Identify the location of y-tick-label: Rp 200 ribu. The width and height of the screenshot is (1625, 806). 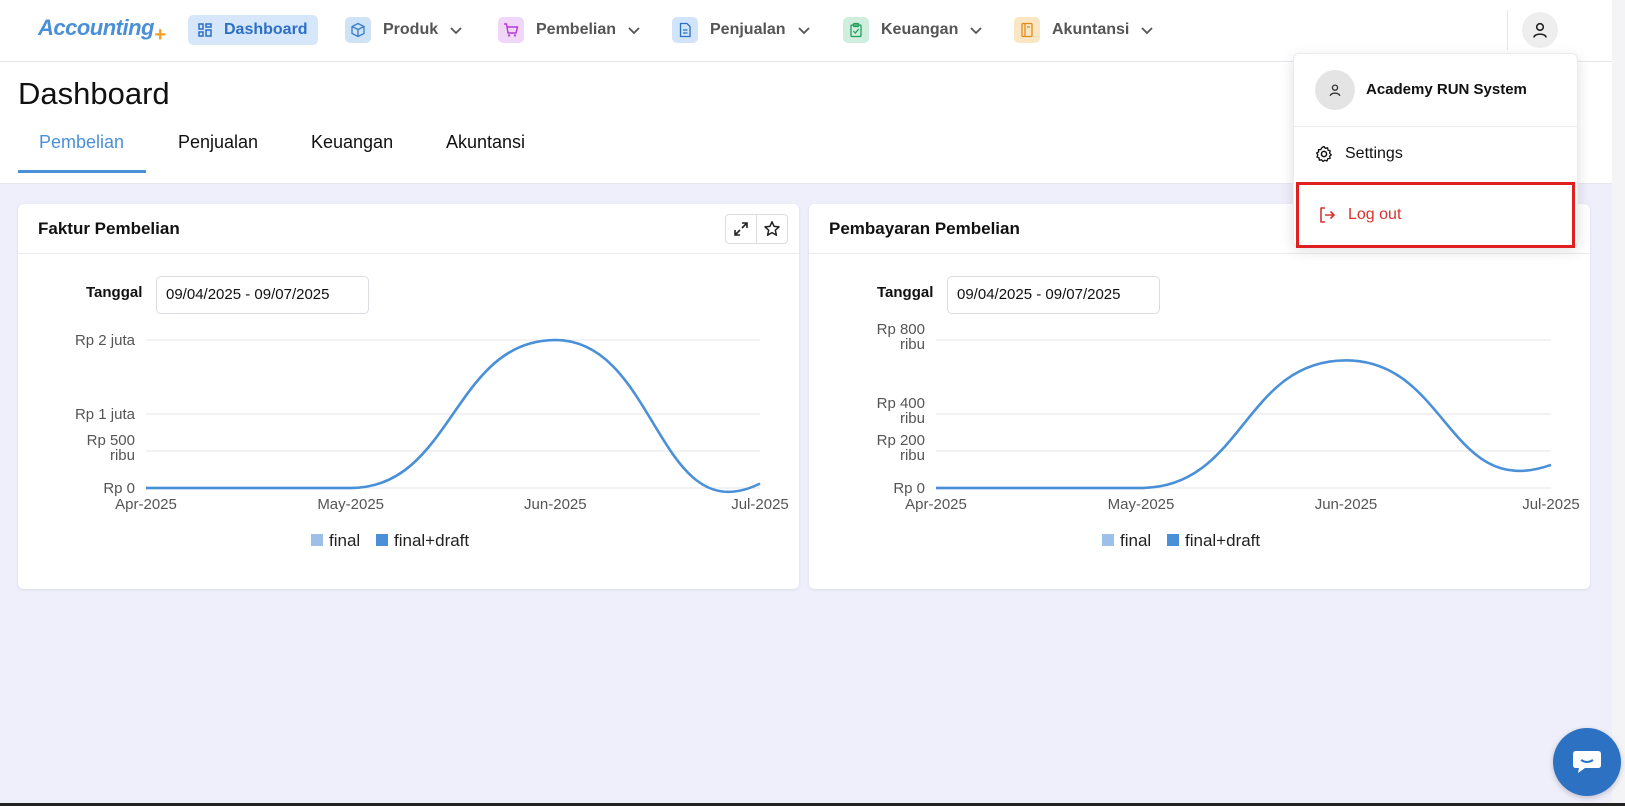
(901, 448).